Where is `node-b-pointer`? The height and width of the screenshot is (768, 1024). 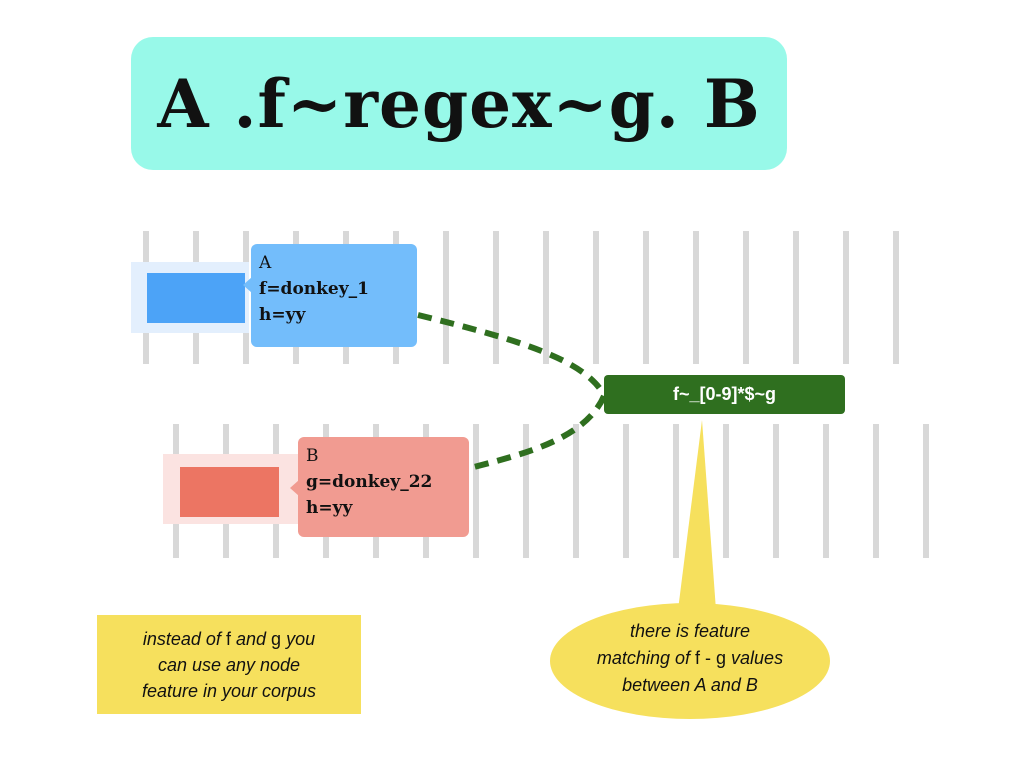
node-b-pointer is located at coordinates (294, 488).